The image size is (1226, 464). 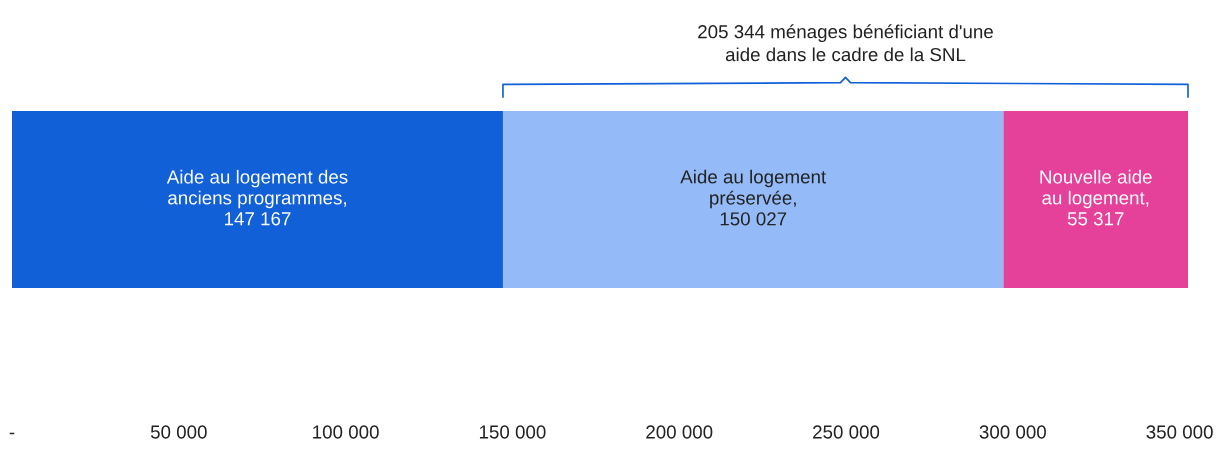 I want to click on x-tick-label: 250 000, so click(x=846, y=432).